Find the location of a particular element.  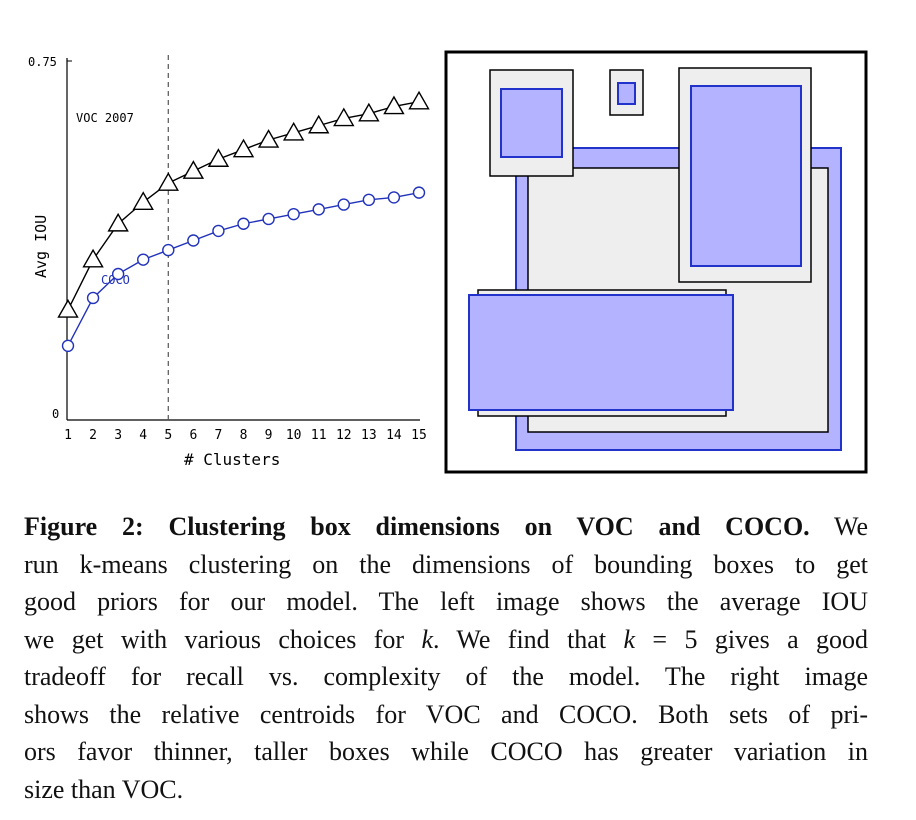

caption-k-2: k is located at coordinates (629, 639).